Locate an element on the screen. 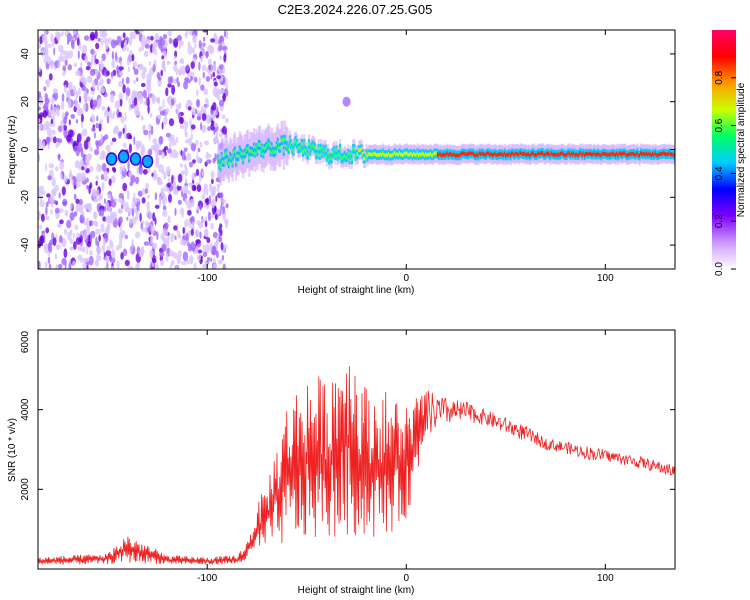  colorbar-tick-label: 0.6 is located at coordinates (719, 125).